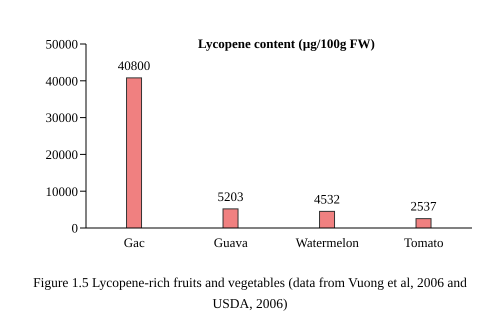  I want to click on y-tick-label: 20000, so click(62, 154).